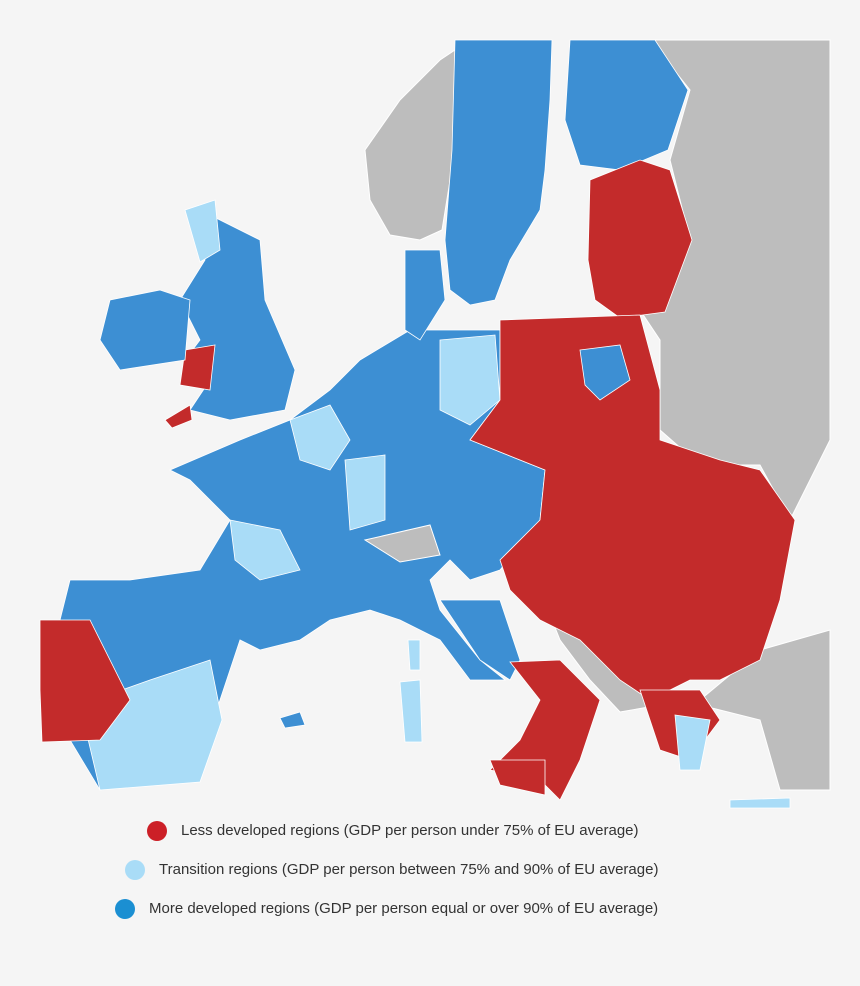 This screenshot has width=860, height=986. Describe the element at coordinates (145, 330) in the screenshot. I see `ireland` at that location.